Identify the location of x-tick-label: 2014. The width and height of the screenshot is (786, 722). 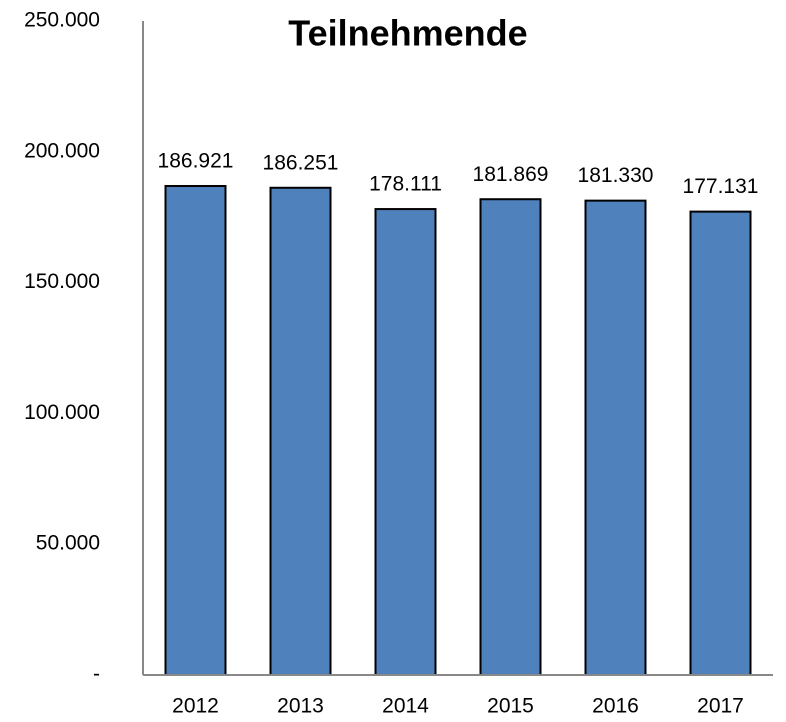
(405, 706).